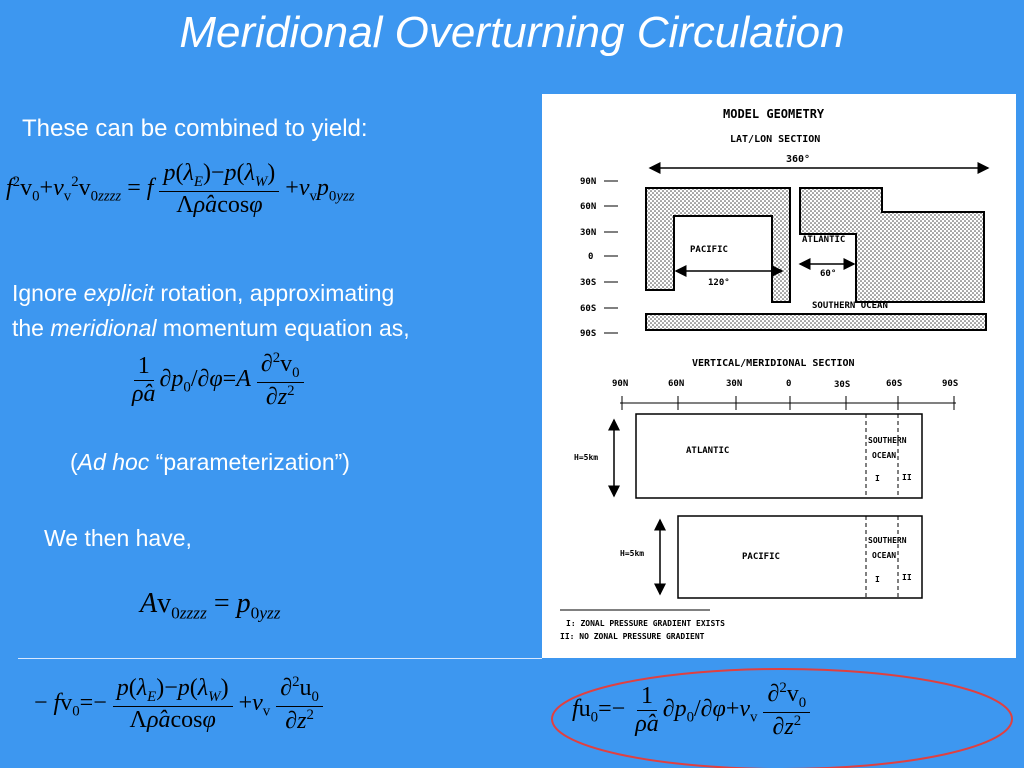 The image size is (1024, 768). I want to click on southern-label: SOUTHERN, so click(887, 440).